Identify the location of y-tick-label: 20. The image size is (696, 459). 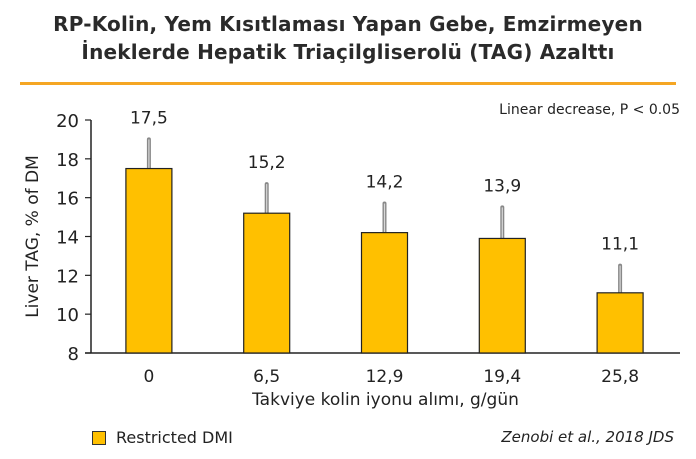
(67, 121).